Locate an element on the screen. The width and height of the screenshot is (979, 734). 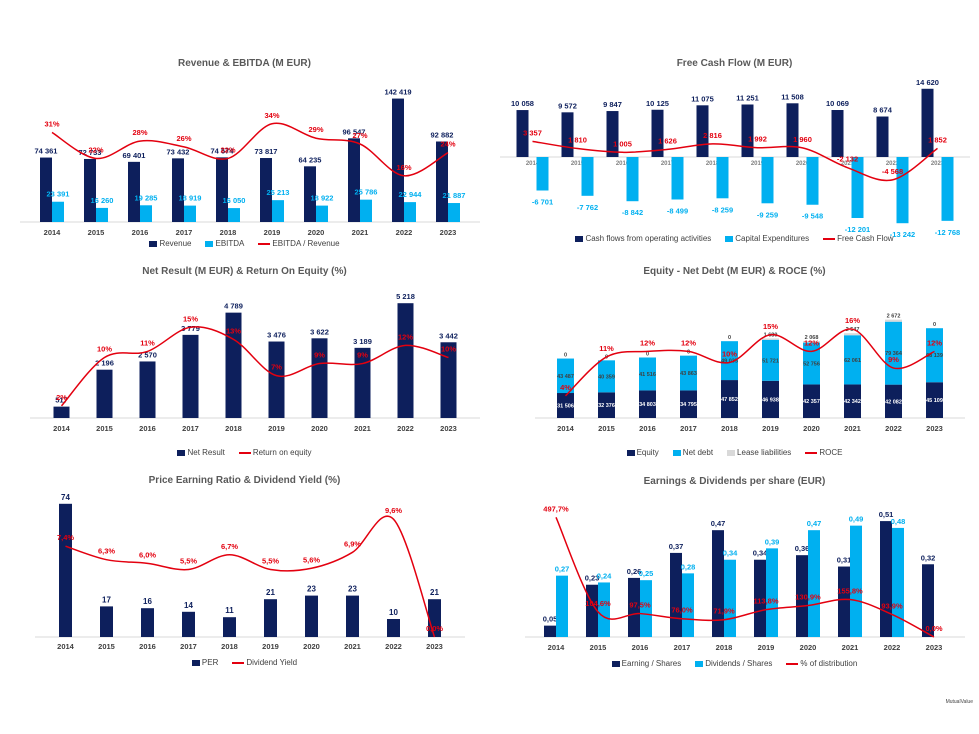
data-label: 9 847 is located at coordinates (612, 104).